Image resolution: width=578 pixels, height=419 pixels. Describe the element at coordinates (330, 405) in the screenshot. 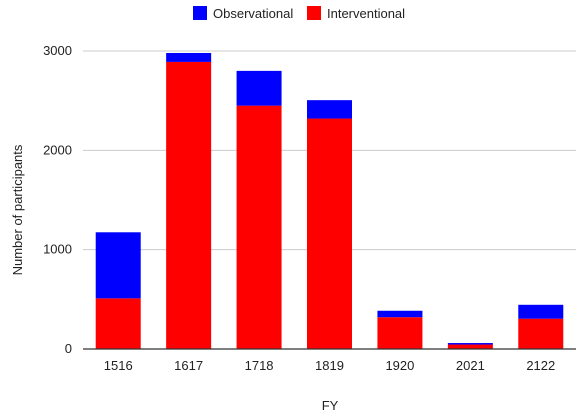

I see `x-axis-title: FY` at that location.